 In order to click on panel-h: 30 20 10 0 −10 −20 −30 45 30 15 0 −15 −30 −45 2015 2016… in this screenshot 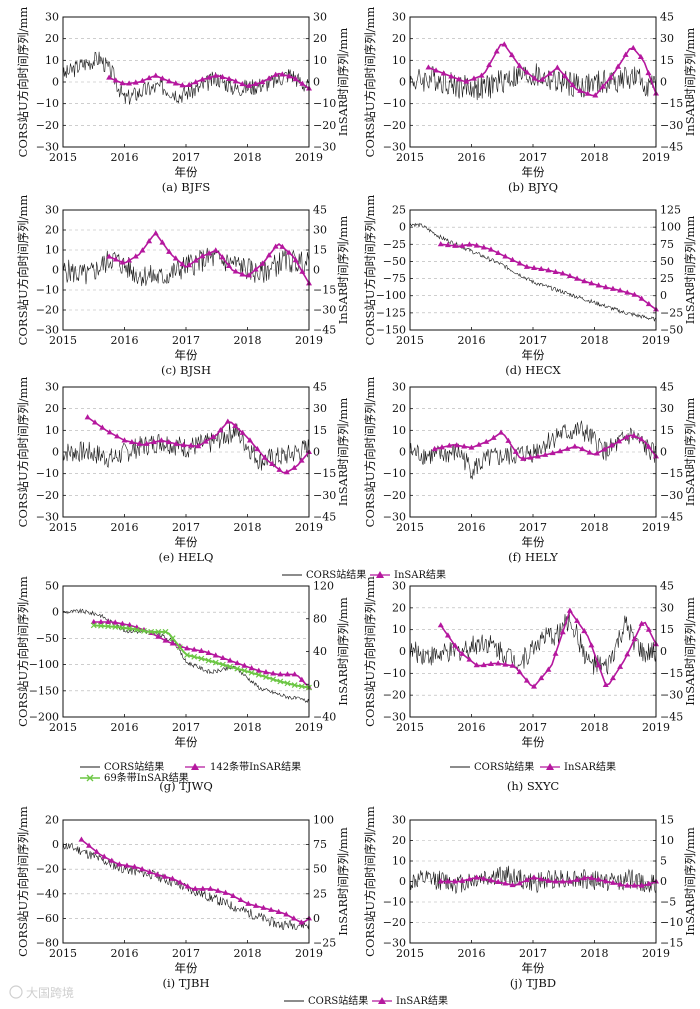, I will do `click(530, 684)`.